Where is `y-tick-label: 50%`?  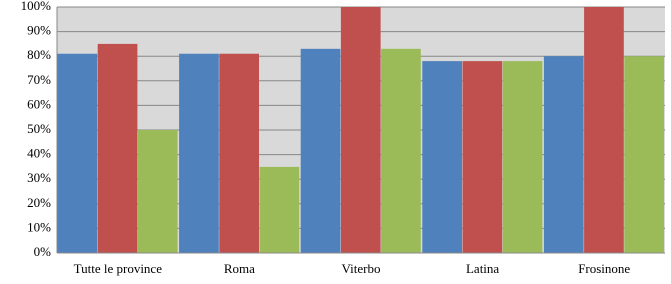
y-tick-label: 50% is located at coordinates (39, 128).